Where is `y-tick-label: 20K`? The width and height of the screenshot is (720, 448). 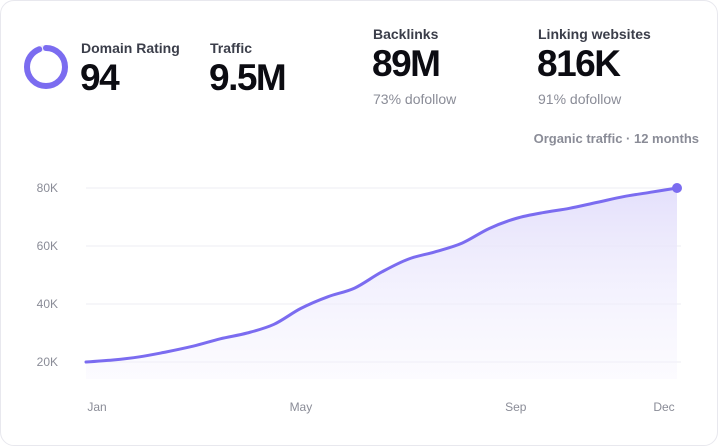
y-tick-label: 20K is located at coordinates (47, 362).